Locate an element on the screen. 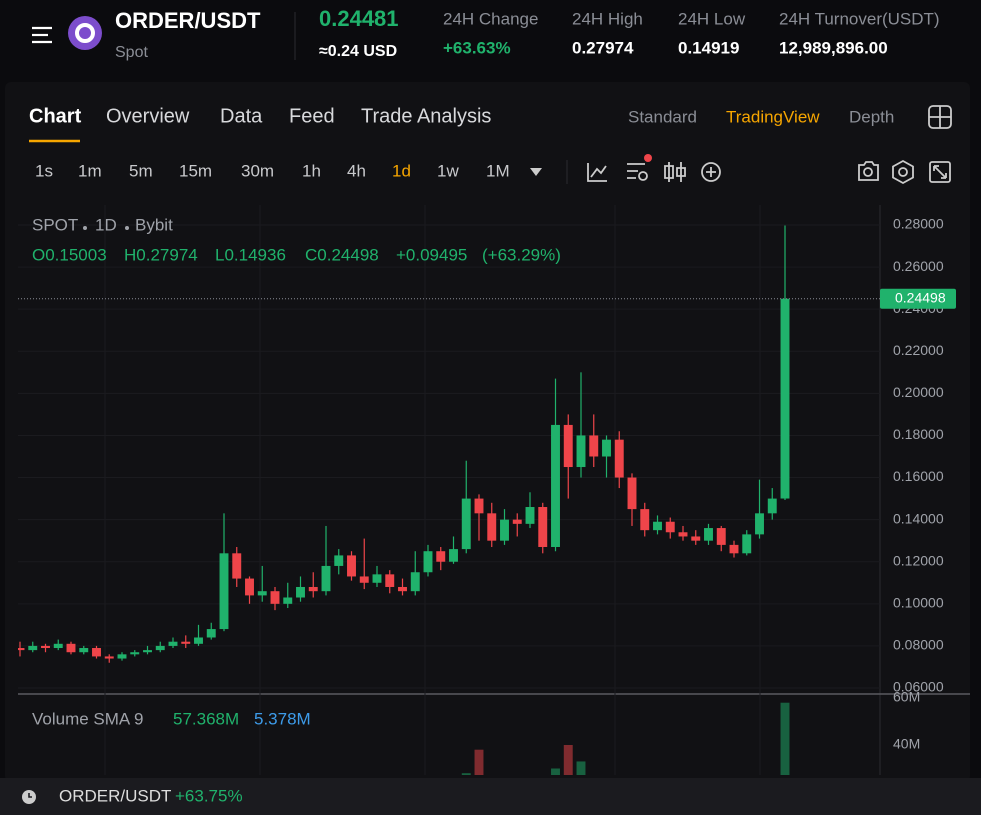 This screenshot has height=815, width=981. toolbar-icons is located at coordinates (769, 172).